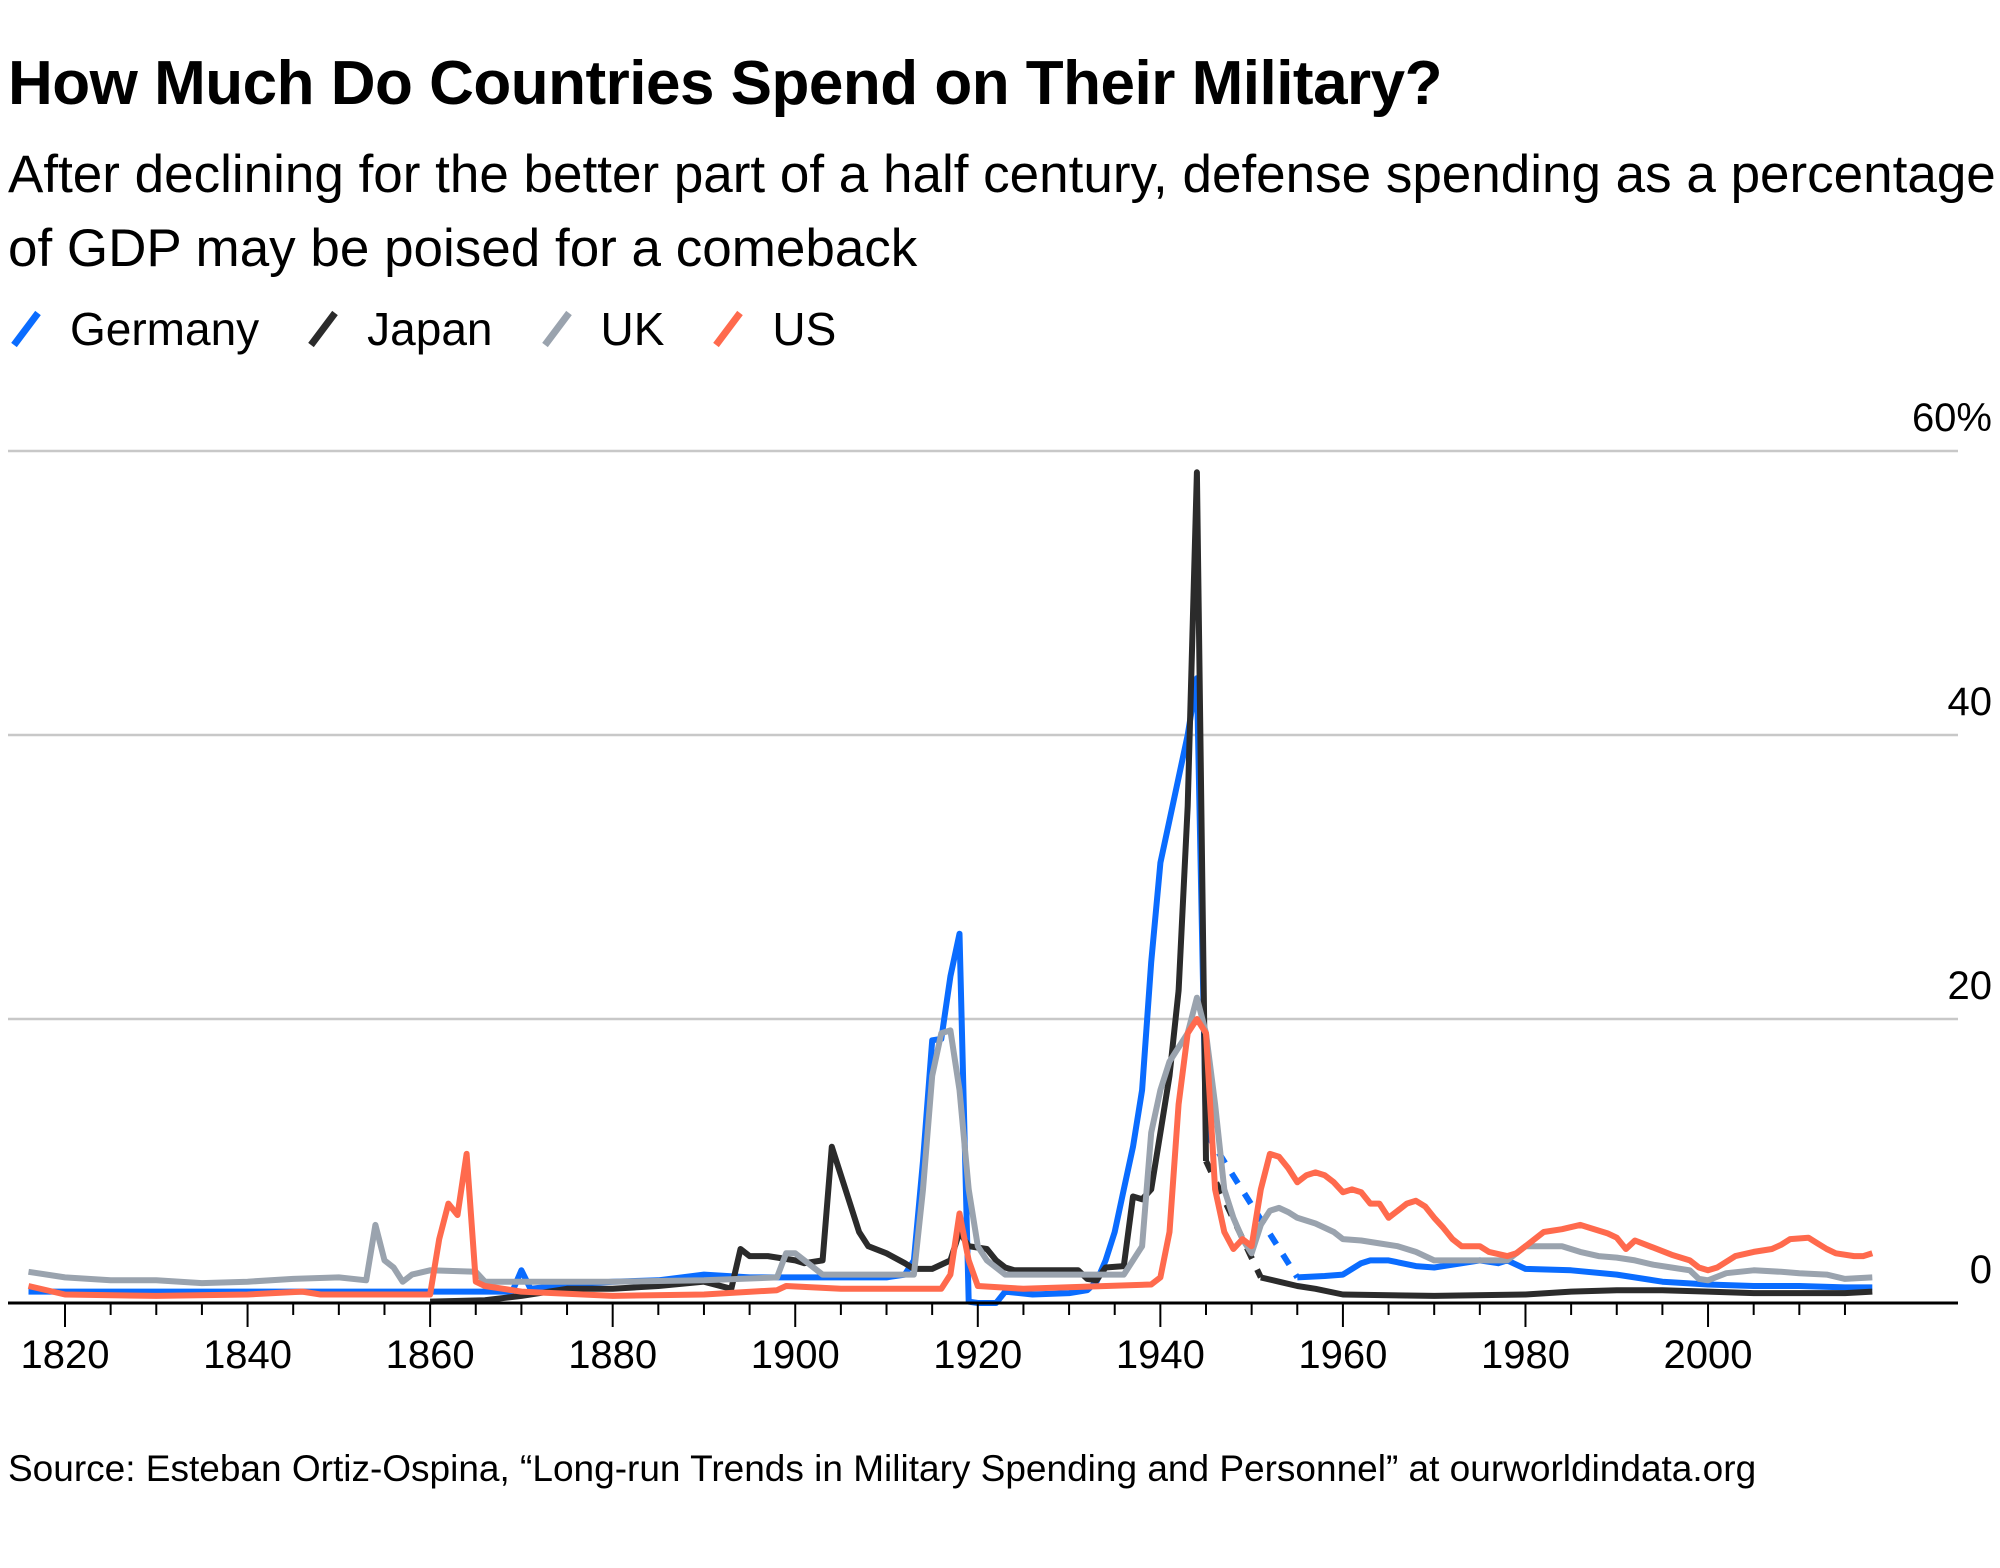  Describe the element at coordinates (430, 1355) in the screenshot. I see `x-tick-label: 1860` at that location.